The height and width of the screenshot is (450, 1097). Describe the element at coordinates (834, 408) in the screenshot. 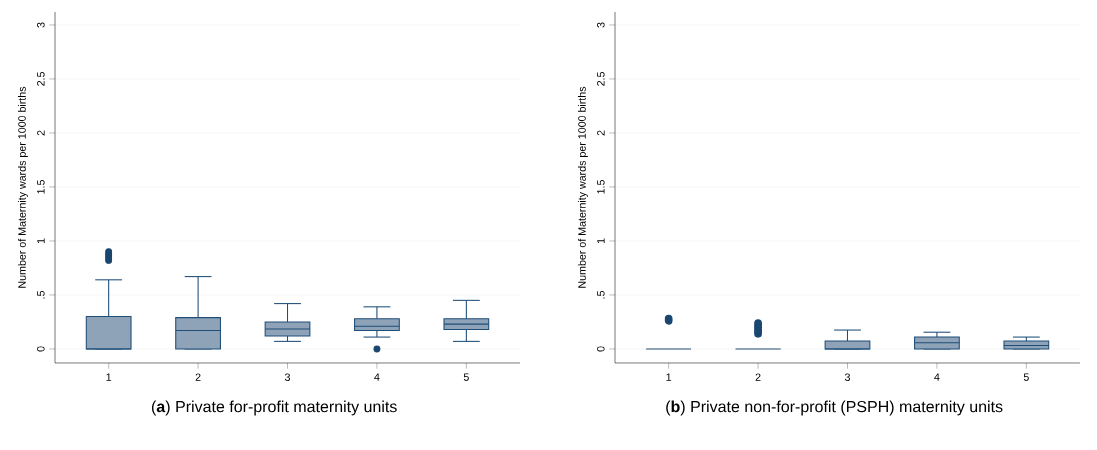

I see `text: (b) Private non-for-profit (PSPH) maternity units` at that location.